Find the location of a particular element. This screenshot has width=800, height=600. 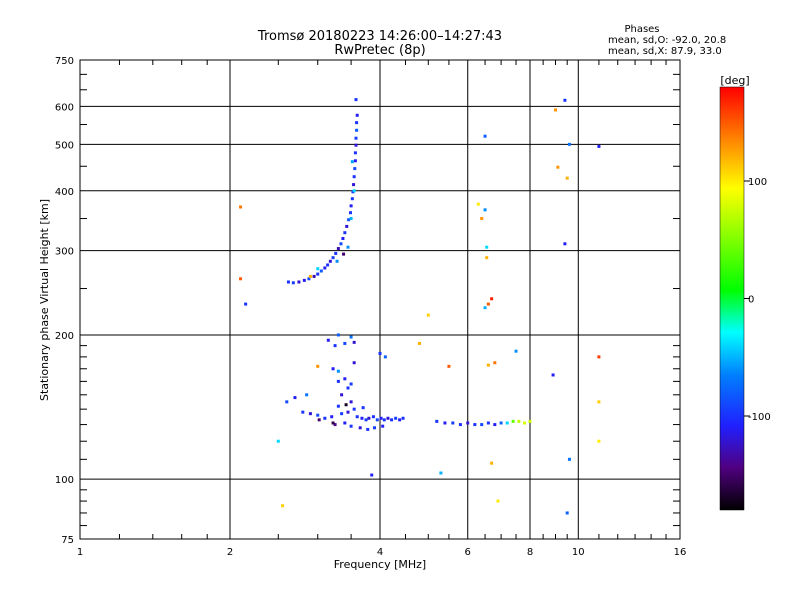

colorbar-label: [deg] is located at coordinates (734, 80).